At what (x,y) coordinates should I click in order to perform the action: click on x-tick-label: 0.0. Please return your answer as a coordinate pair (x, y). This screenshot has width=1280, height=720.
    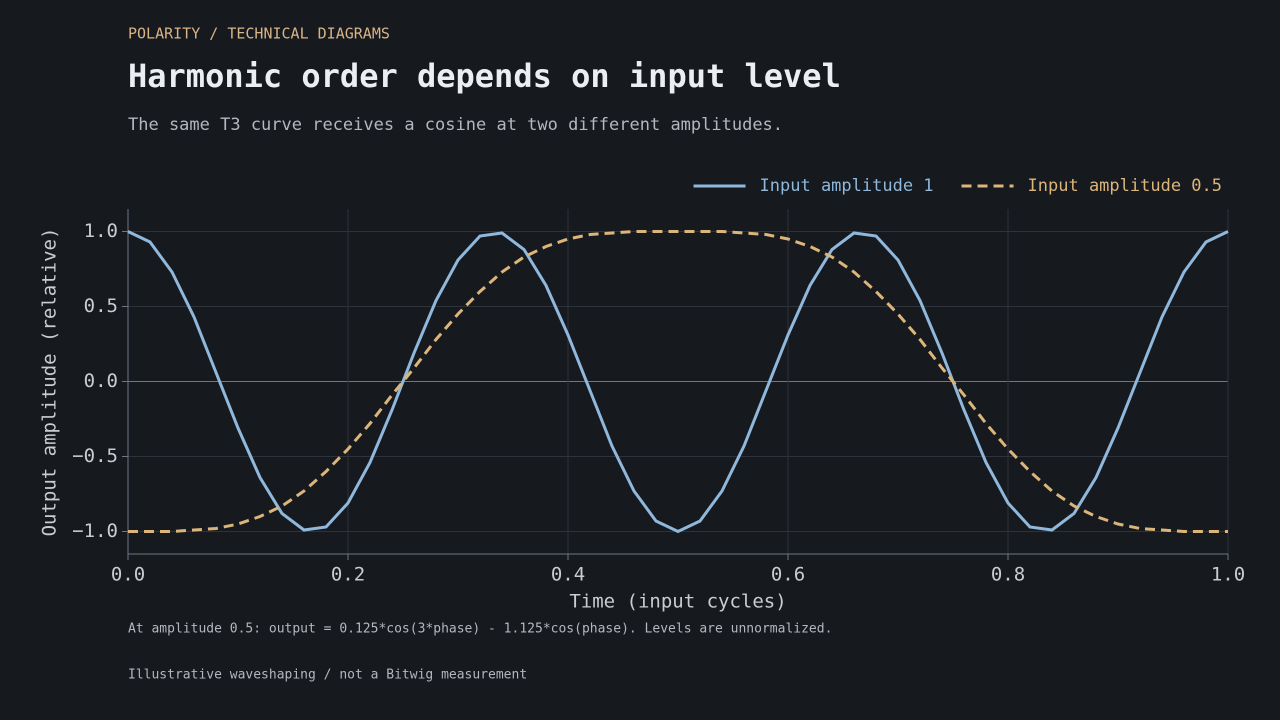
    Looking at the image, I should click on (128, 575).